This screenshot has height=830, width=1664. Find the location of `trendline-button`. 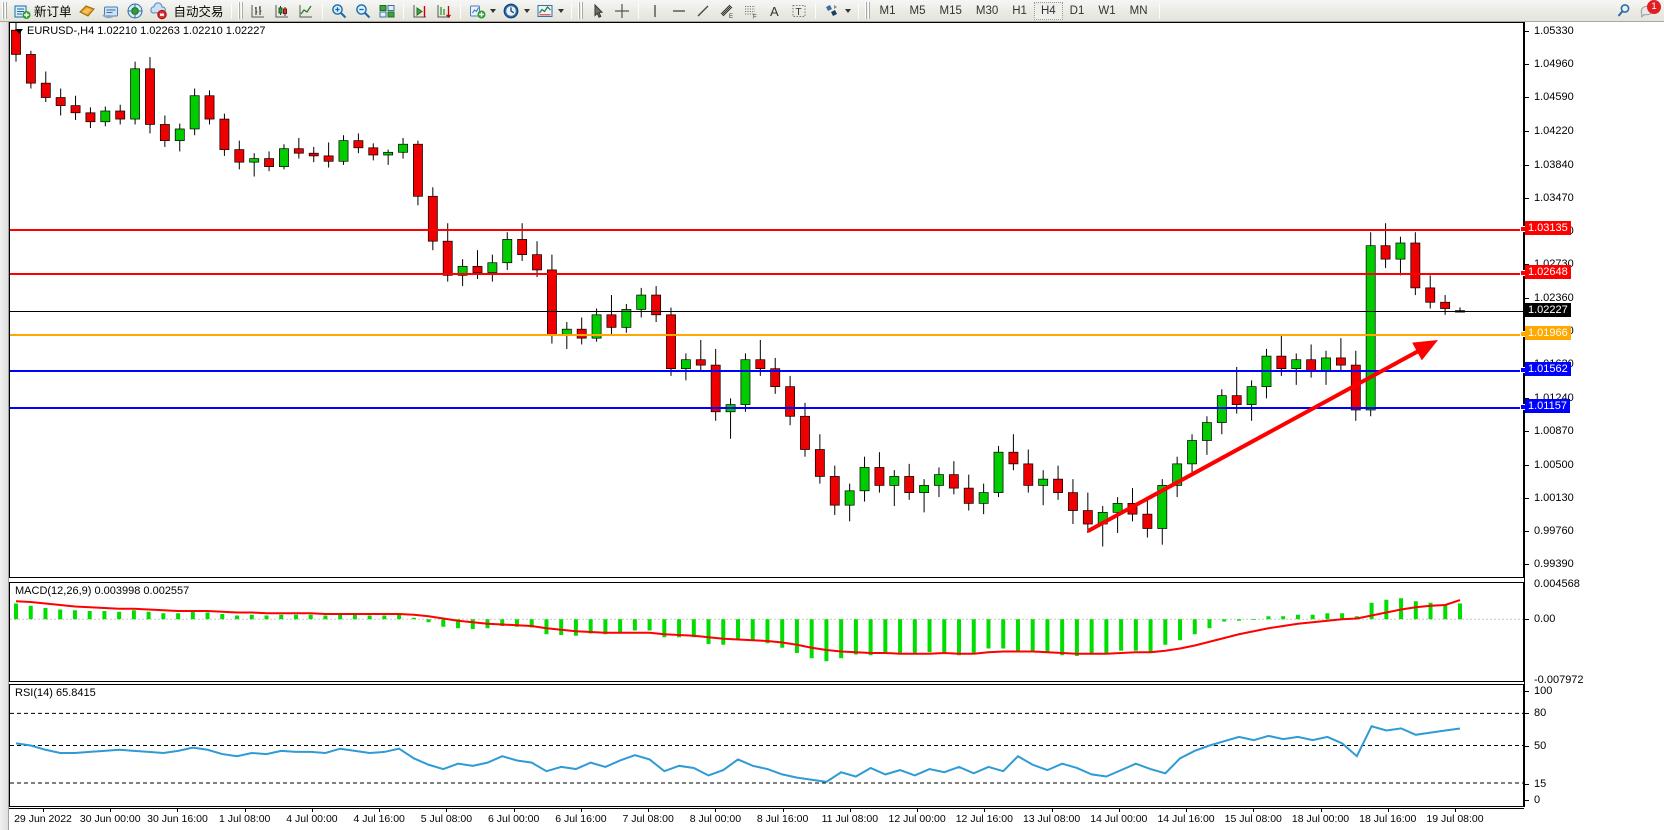

trendline-button is located at coordinates (703, 11).